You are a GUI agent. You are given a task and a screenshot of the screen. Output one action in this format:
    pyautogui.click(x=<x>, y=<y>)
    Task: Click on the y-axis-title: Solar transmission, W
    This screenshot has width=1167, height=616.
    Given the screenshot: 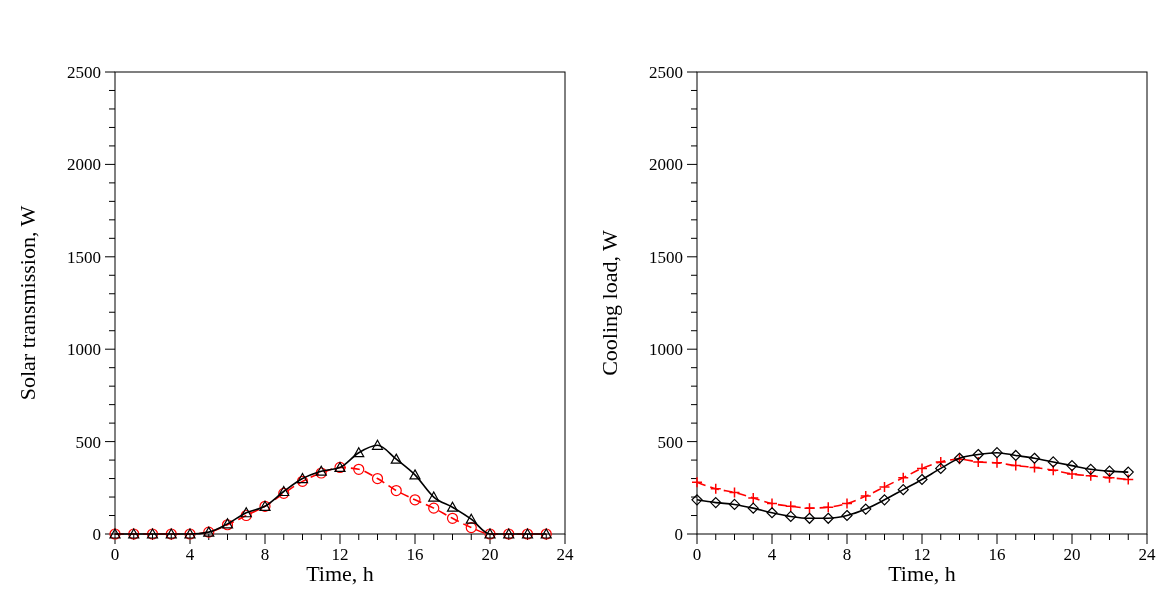 What is the action you would take?
    pyautogui.click(x=27, y=303)
    